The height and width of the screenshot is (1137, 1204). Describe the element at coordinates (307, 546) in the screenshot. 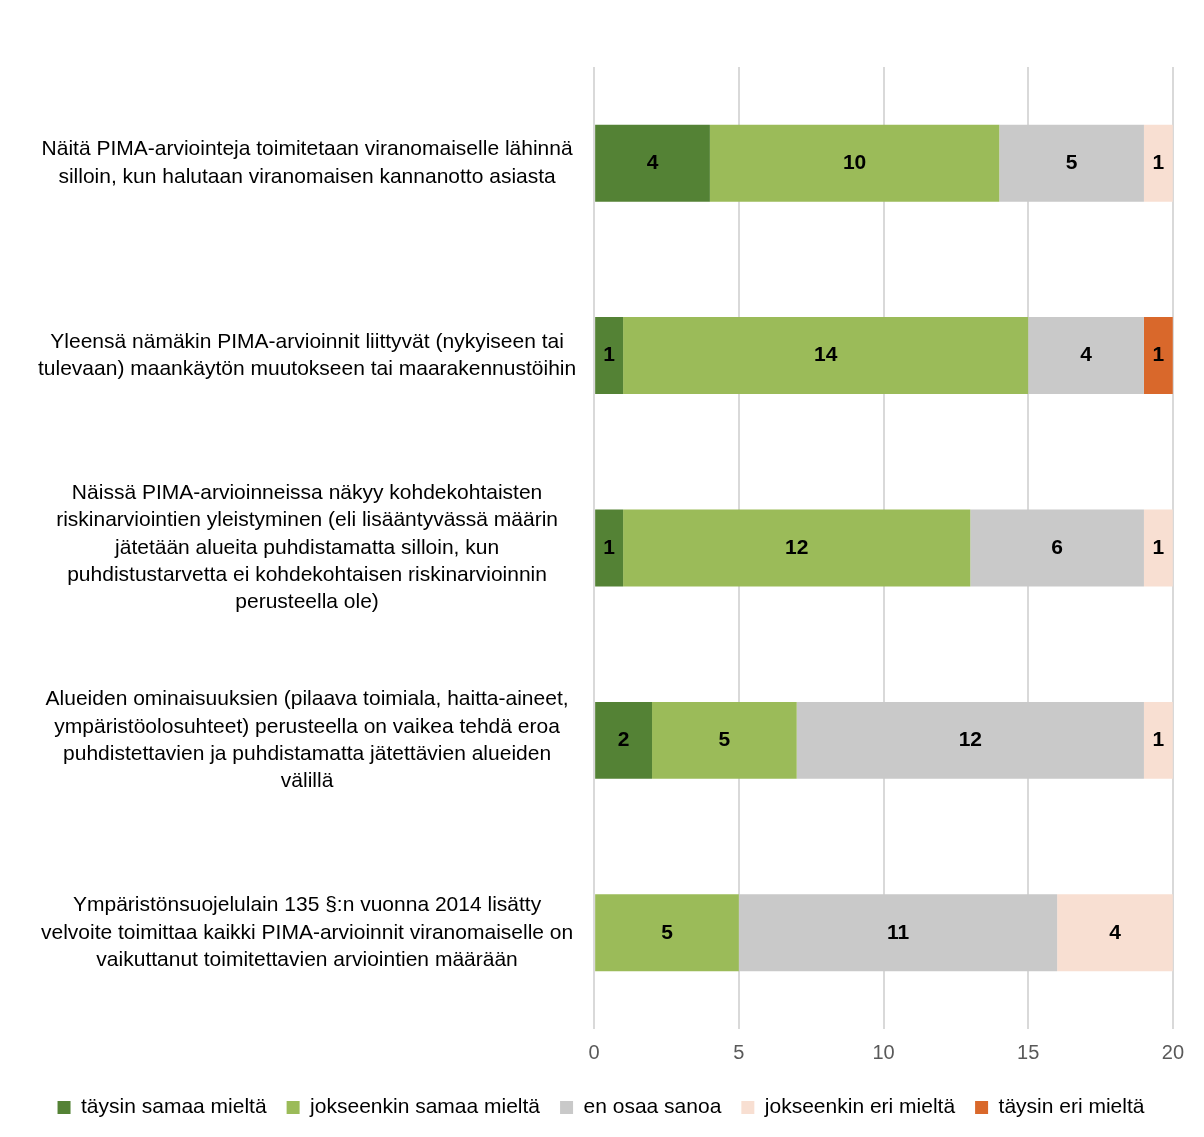

I see `y-tick-label: Näissä PIMA-arvioinneissa näkyy kohdekohtaisten riskinarviointien yleistyminen (eli lisääntyvässä määrin jätetään alueita puhdistamatta silloin, kun puhdistustarvetta ei kohdekohtaisen riskinarvioinnin perusteella ole)` at that location.